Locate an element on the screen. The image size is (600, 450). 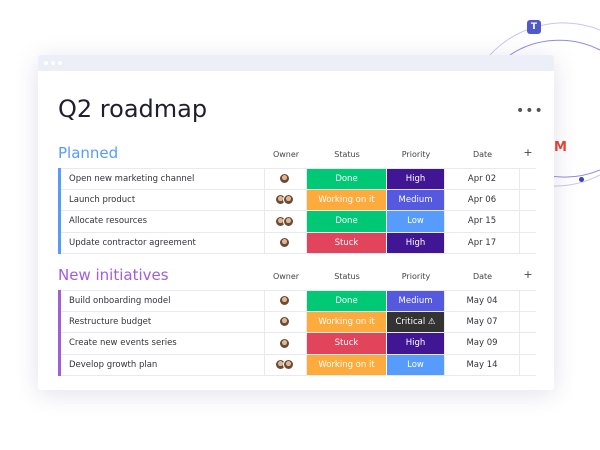
item-name: Allocate resources is located at coordinates (163, 221).